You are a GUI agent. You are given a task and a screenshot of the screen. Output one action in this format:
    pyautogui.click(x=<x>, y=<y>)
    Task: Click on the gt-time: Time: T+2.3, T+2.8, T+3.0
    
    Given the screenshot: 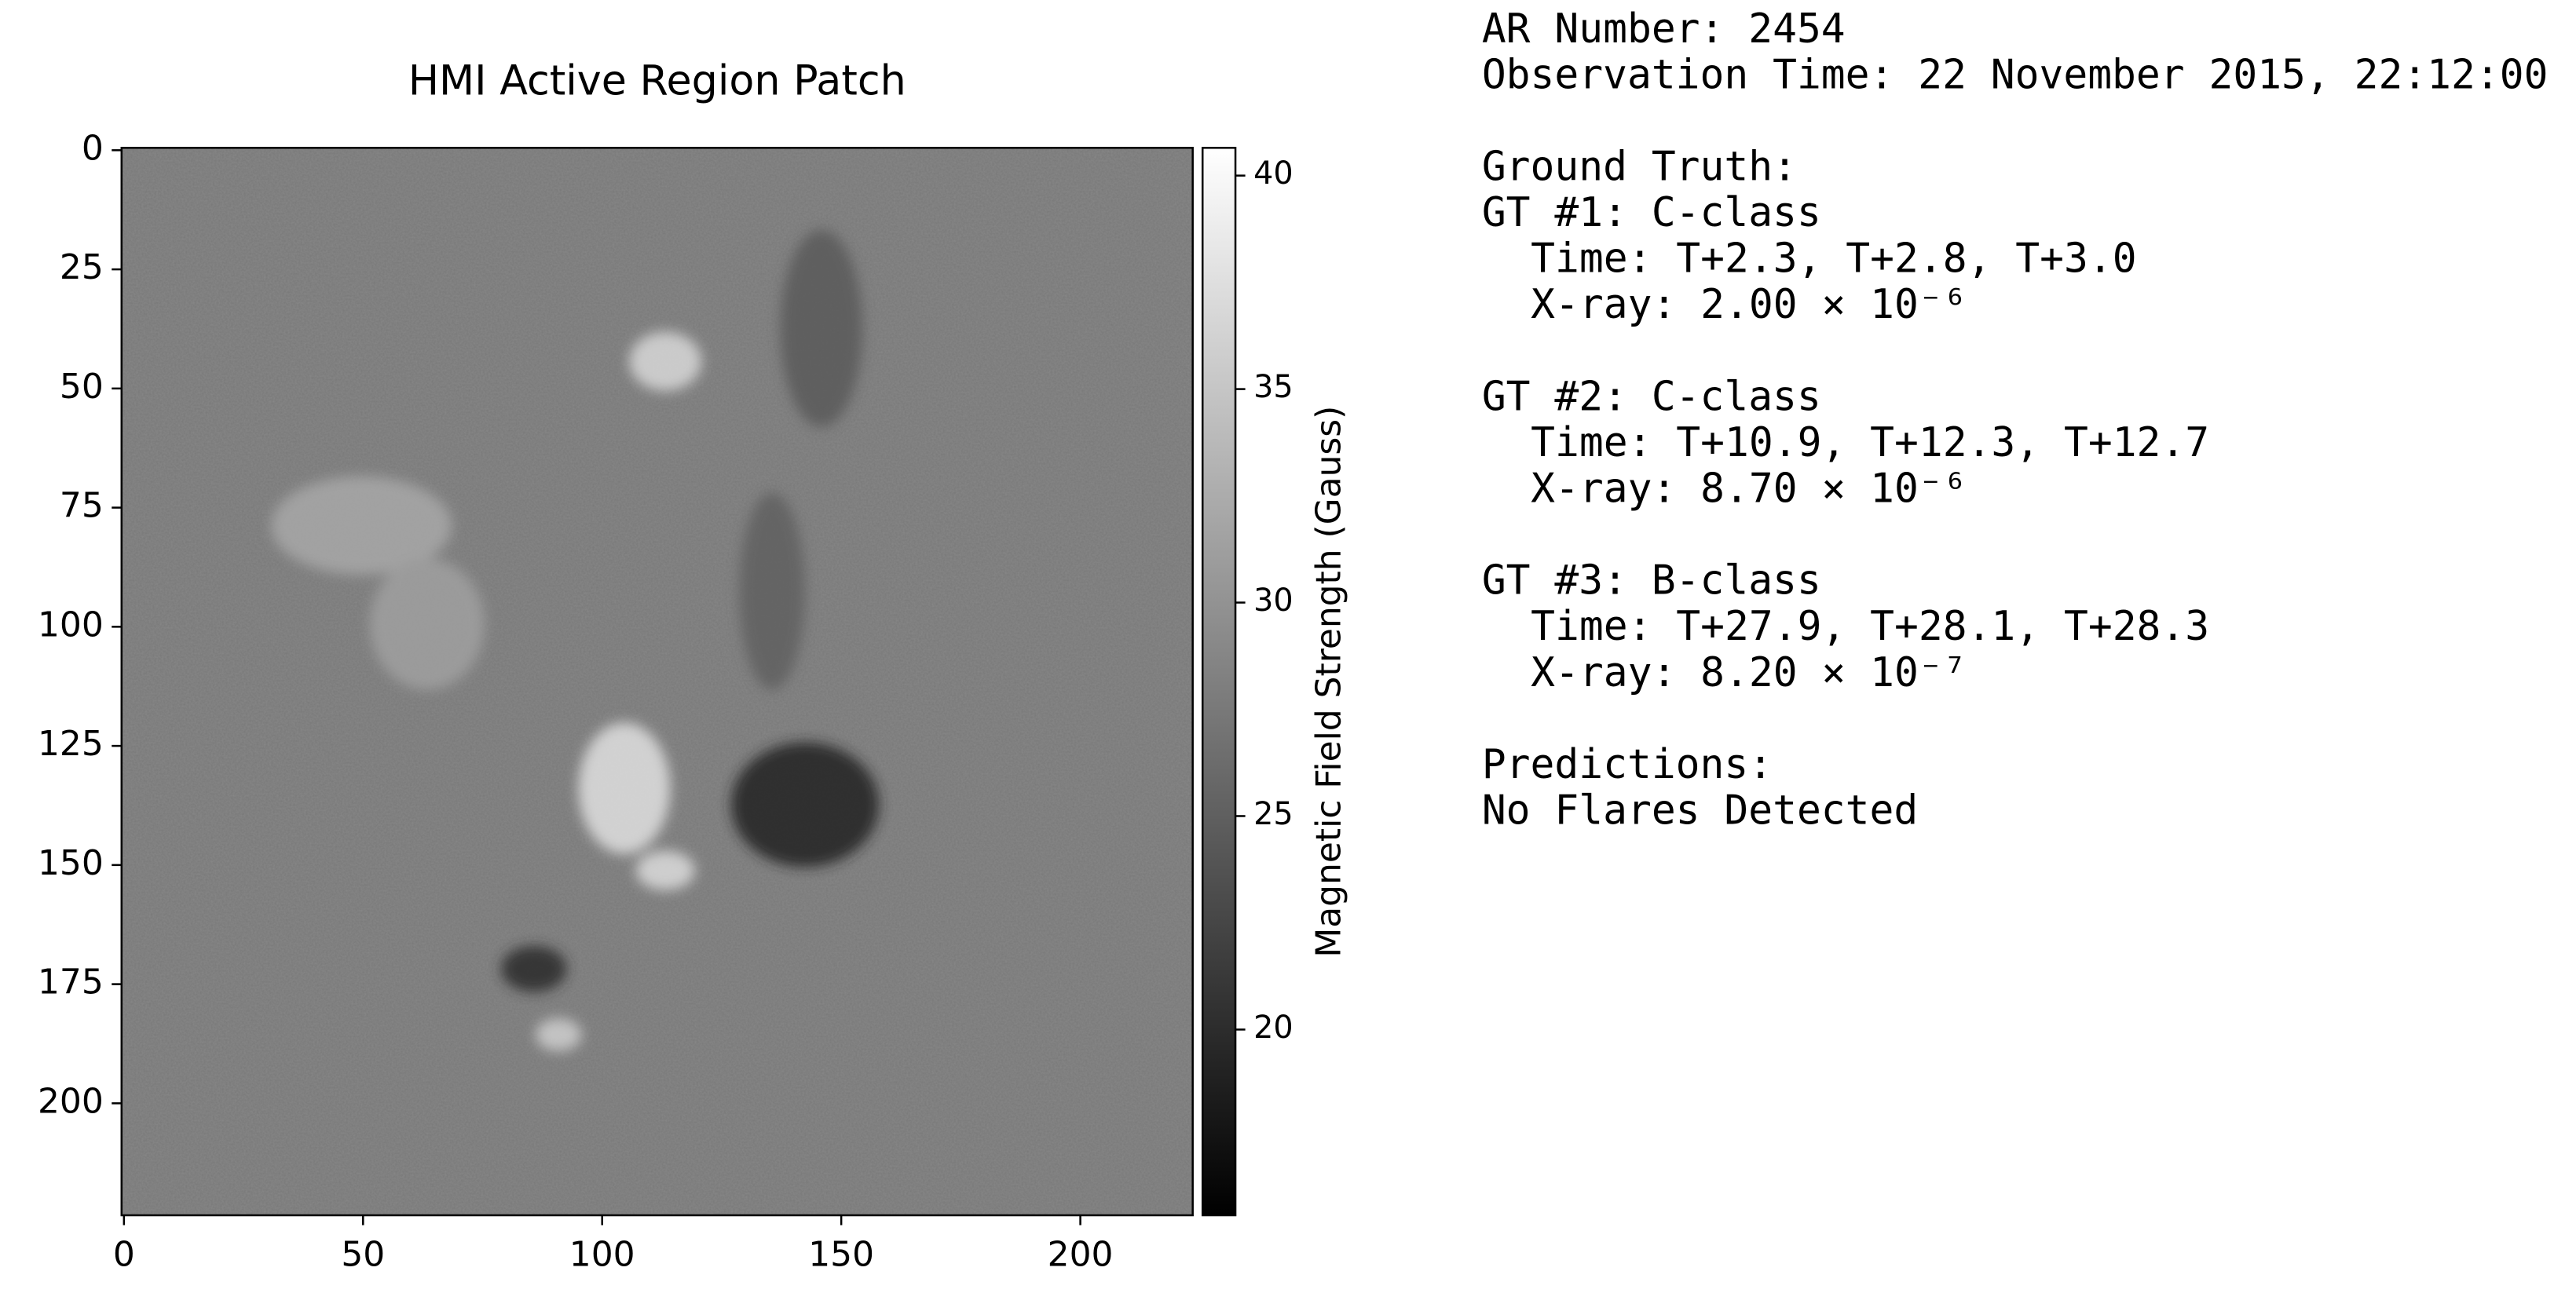 What is the action you would take?
    pyautogui.click(x=1834, y=259)
    